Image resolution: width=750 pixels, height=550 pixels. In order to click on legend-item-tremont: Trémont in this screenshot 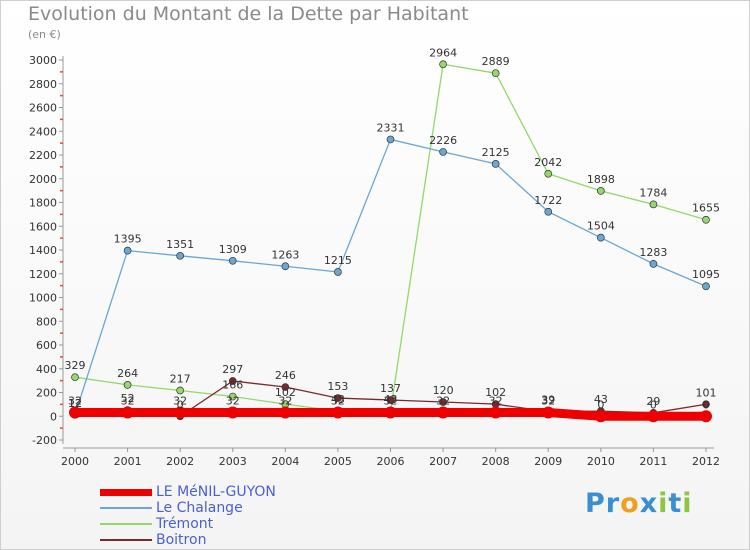, I will do `click(188, 524)`.